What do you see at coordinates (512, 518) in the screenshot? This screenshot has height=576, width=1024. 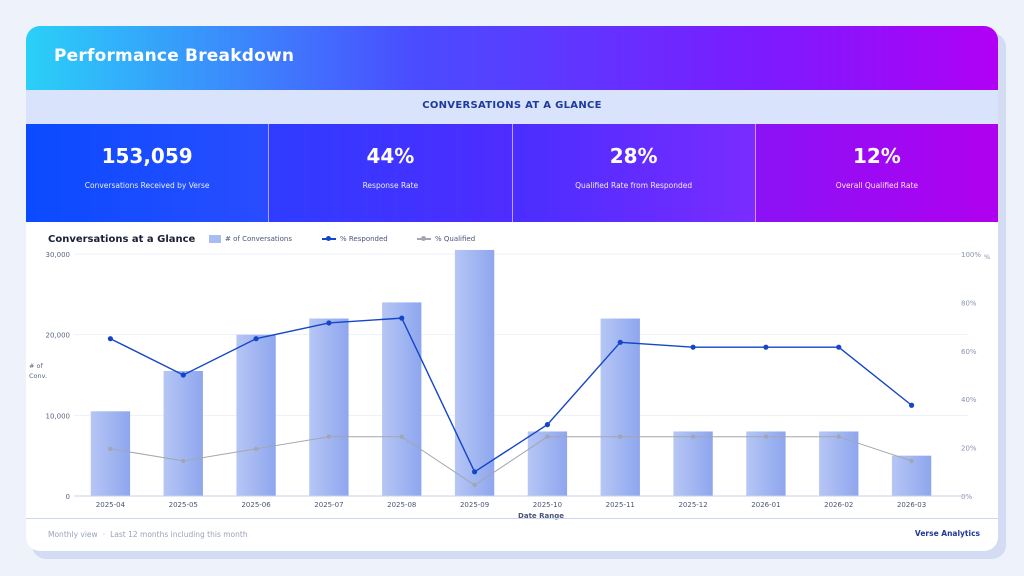 I see `footer-divider` at bounding box center [512, 518].